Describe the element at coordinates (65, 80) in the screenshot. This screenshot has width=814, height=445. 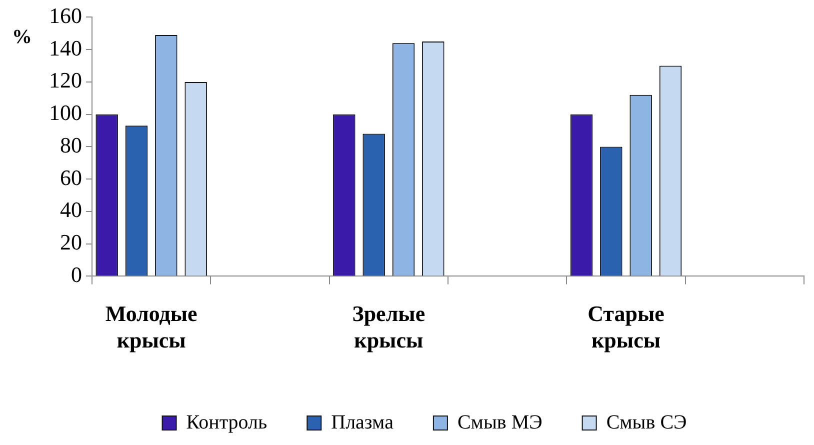
I see `y-tick-label: 120` at that location.